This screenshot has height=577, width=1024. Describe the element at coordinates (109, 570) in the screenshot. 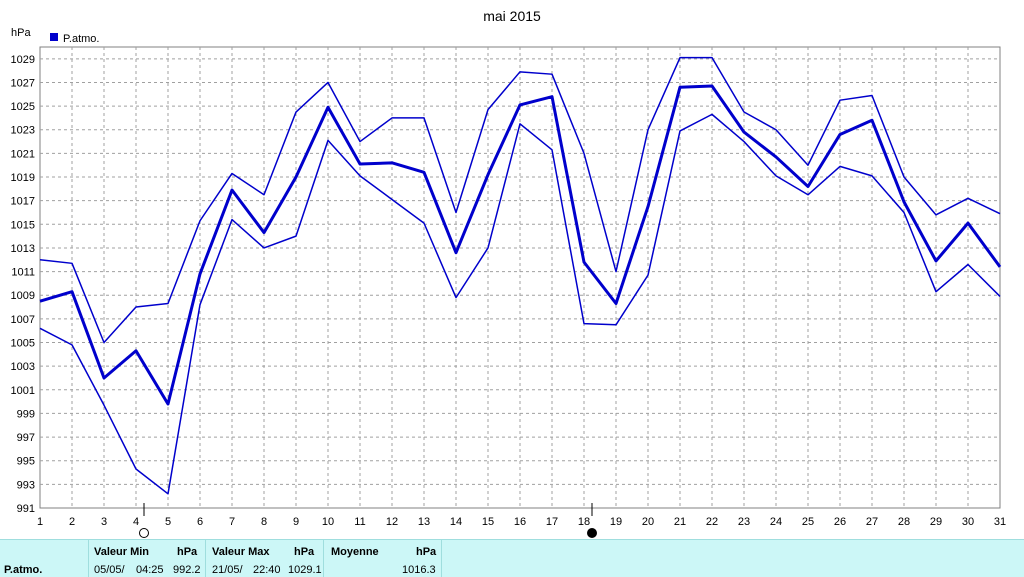

I see `summary-min-date: 05/05/` at that location.